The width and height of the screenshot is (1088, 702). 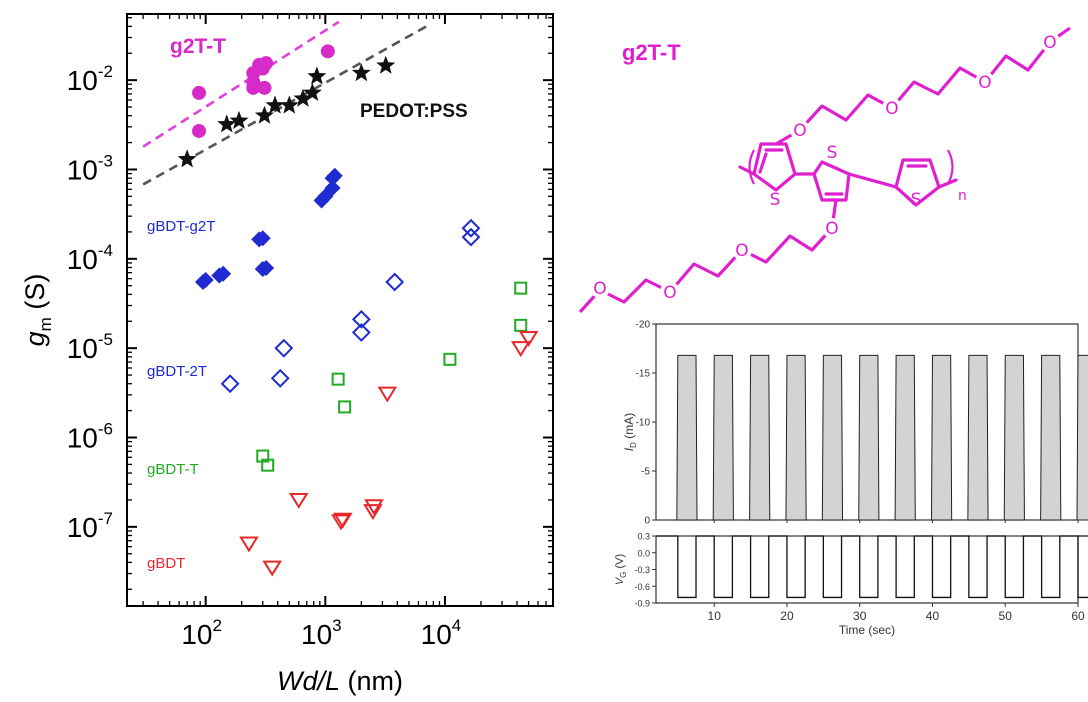 I want to click on label-gbdt-t: gBDT-T, so click(x=173, y=469).